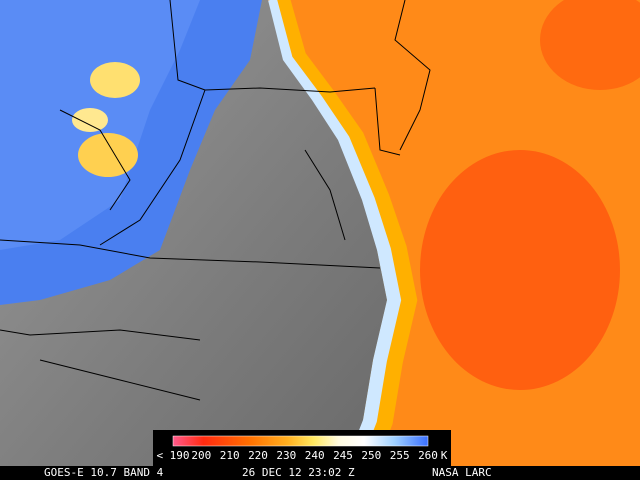 Image resolution: width=640 pixels, height=480 pixels. Describe the element at coordinates (315, 455) in the screenshot. I see `colorbar-label: 240` at that location.